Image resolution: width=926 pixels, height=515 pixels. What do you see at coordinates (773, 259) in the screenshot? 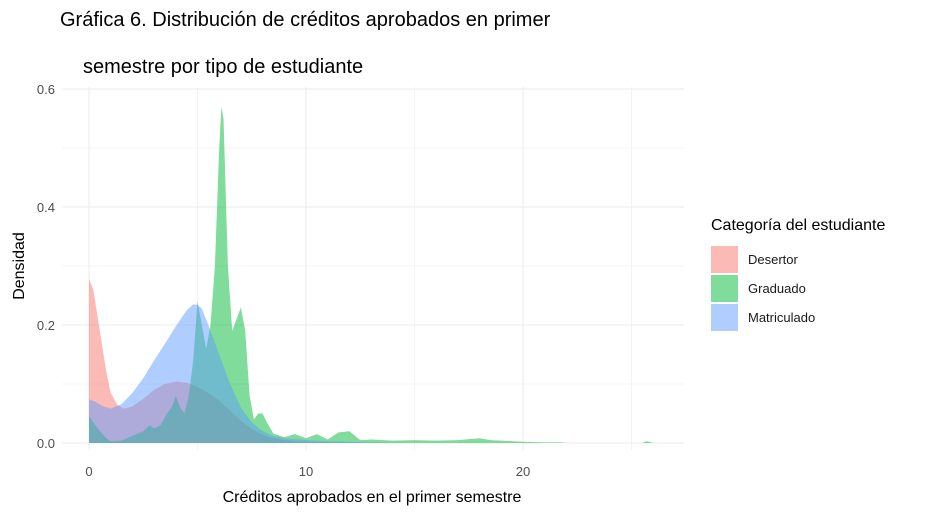
I see `legend-label: Desertor` at bounding box center [773, 259].